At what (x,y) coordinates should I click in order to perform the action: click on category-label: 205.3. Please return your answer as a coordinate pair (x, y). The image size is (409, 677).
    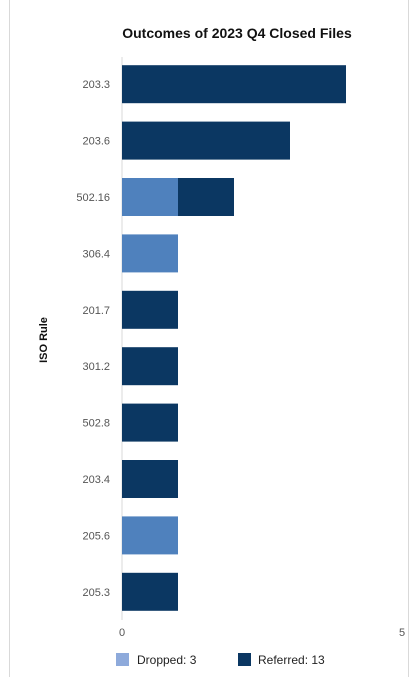
    Looking at the image, I should click on (96, 593).